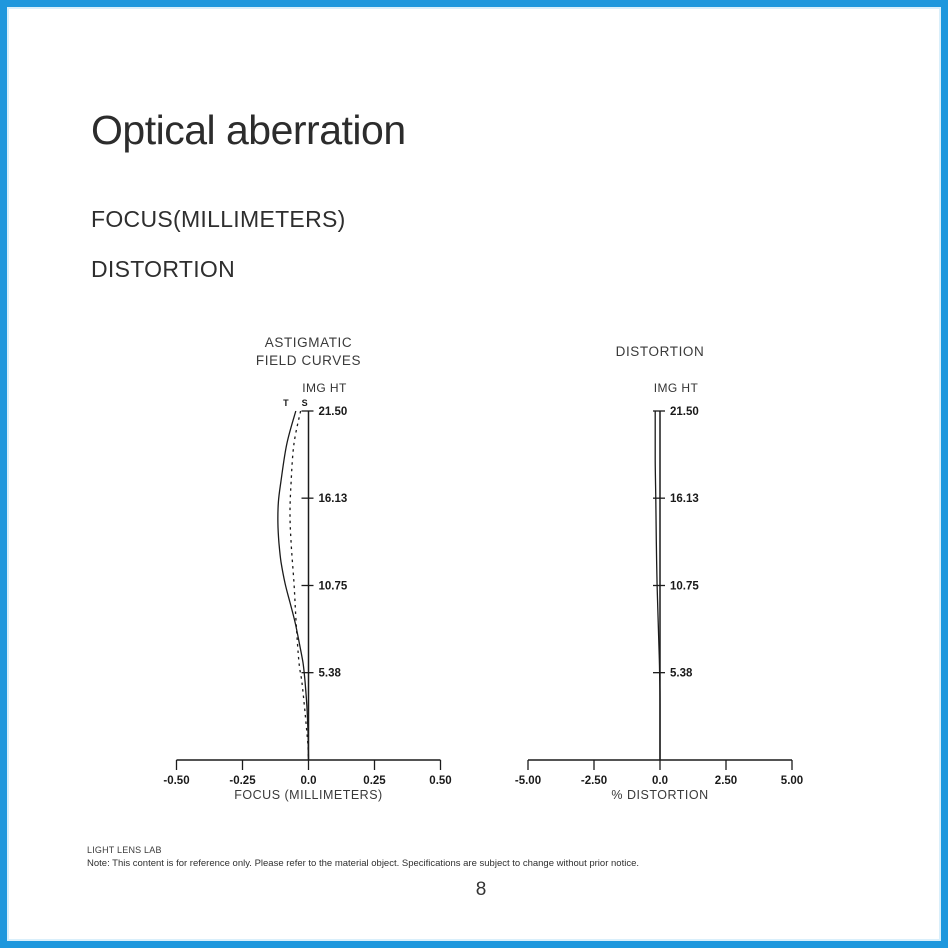 This screenshot has height=948, width=948. I want to click on x-tick-label: -0.50, so click(176, 781).